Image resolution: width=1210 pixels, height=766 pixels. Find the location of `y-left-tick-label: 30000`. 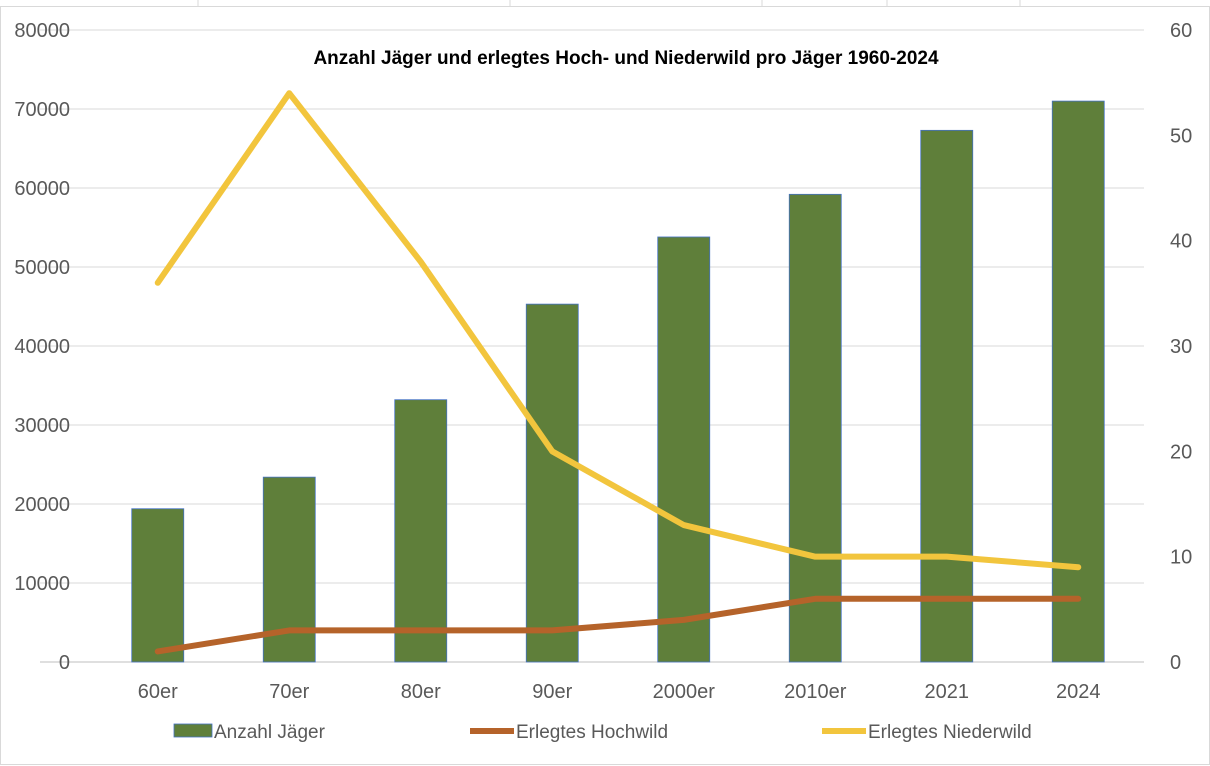

y-left-tick-label: 30000 is located at coordinates (42, 426).